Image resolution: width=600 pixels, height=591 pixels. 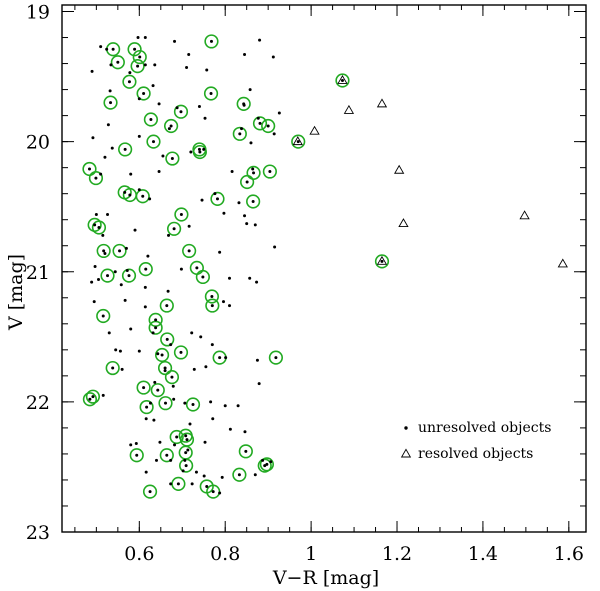 What do you see at coordinates (475, 441) in the screenshot?
I see `legend: unresolved objects resolved objects` at bounding box center [475, 441].